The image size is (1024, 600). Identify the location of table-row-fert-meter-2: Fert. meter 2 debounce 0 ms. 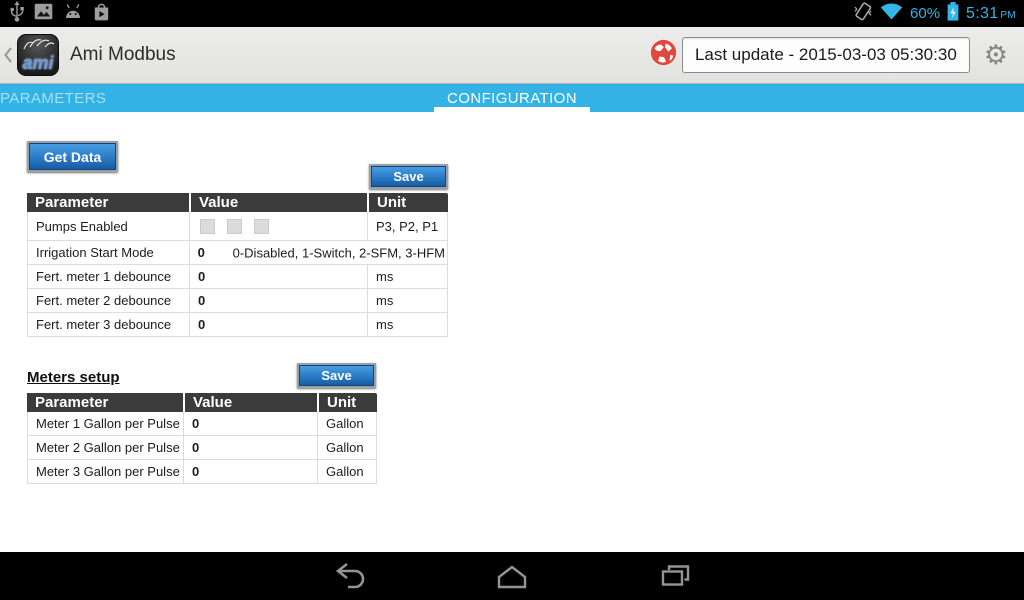
(237, 300).